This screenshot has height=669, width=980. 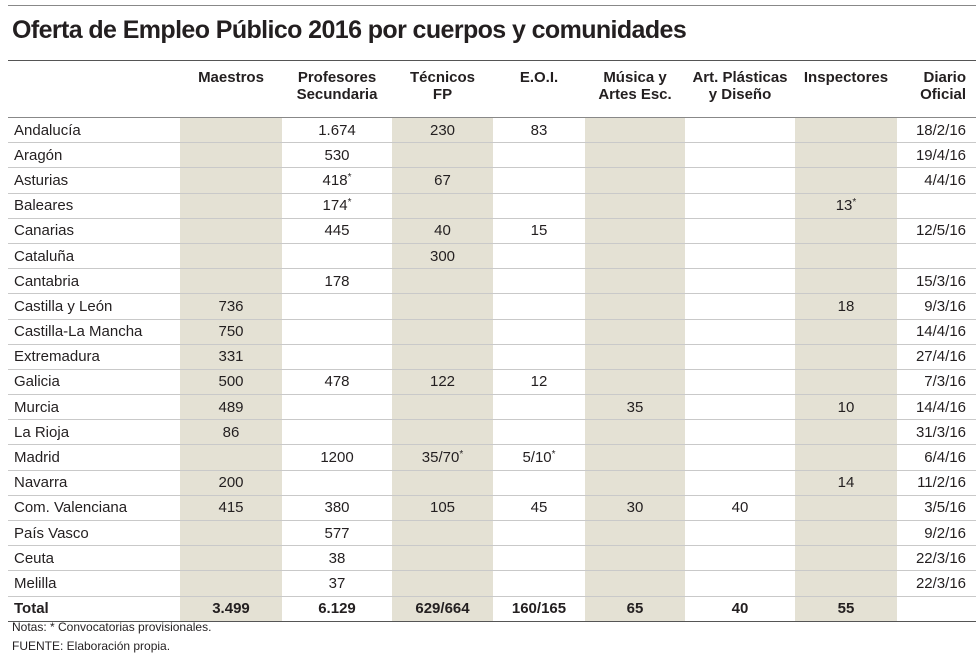 What do you see at coordinates (442, 94) in the screenshot?
I see `header-line: FP` at bounding box center [442, 94].